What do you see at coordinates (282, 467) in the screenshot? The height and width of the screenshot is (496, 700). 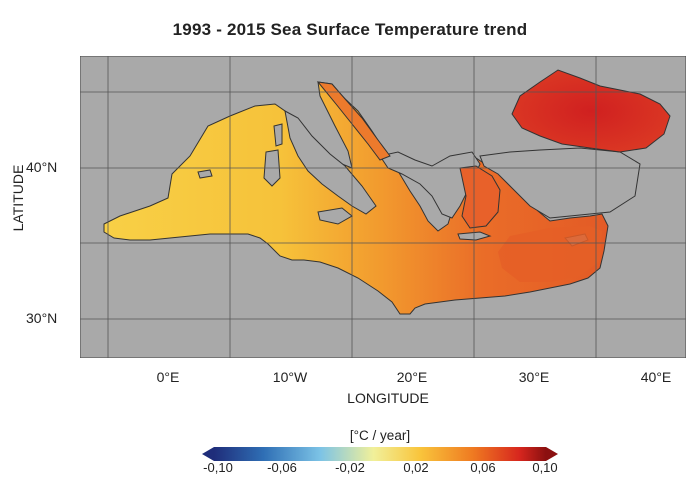 I see `colorbar-tick: -0,06` at bounding box center [282, 467].